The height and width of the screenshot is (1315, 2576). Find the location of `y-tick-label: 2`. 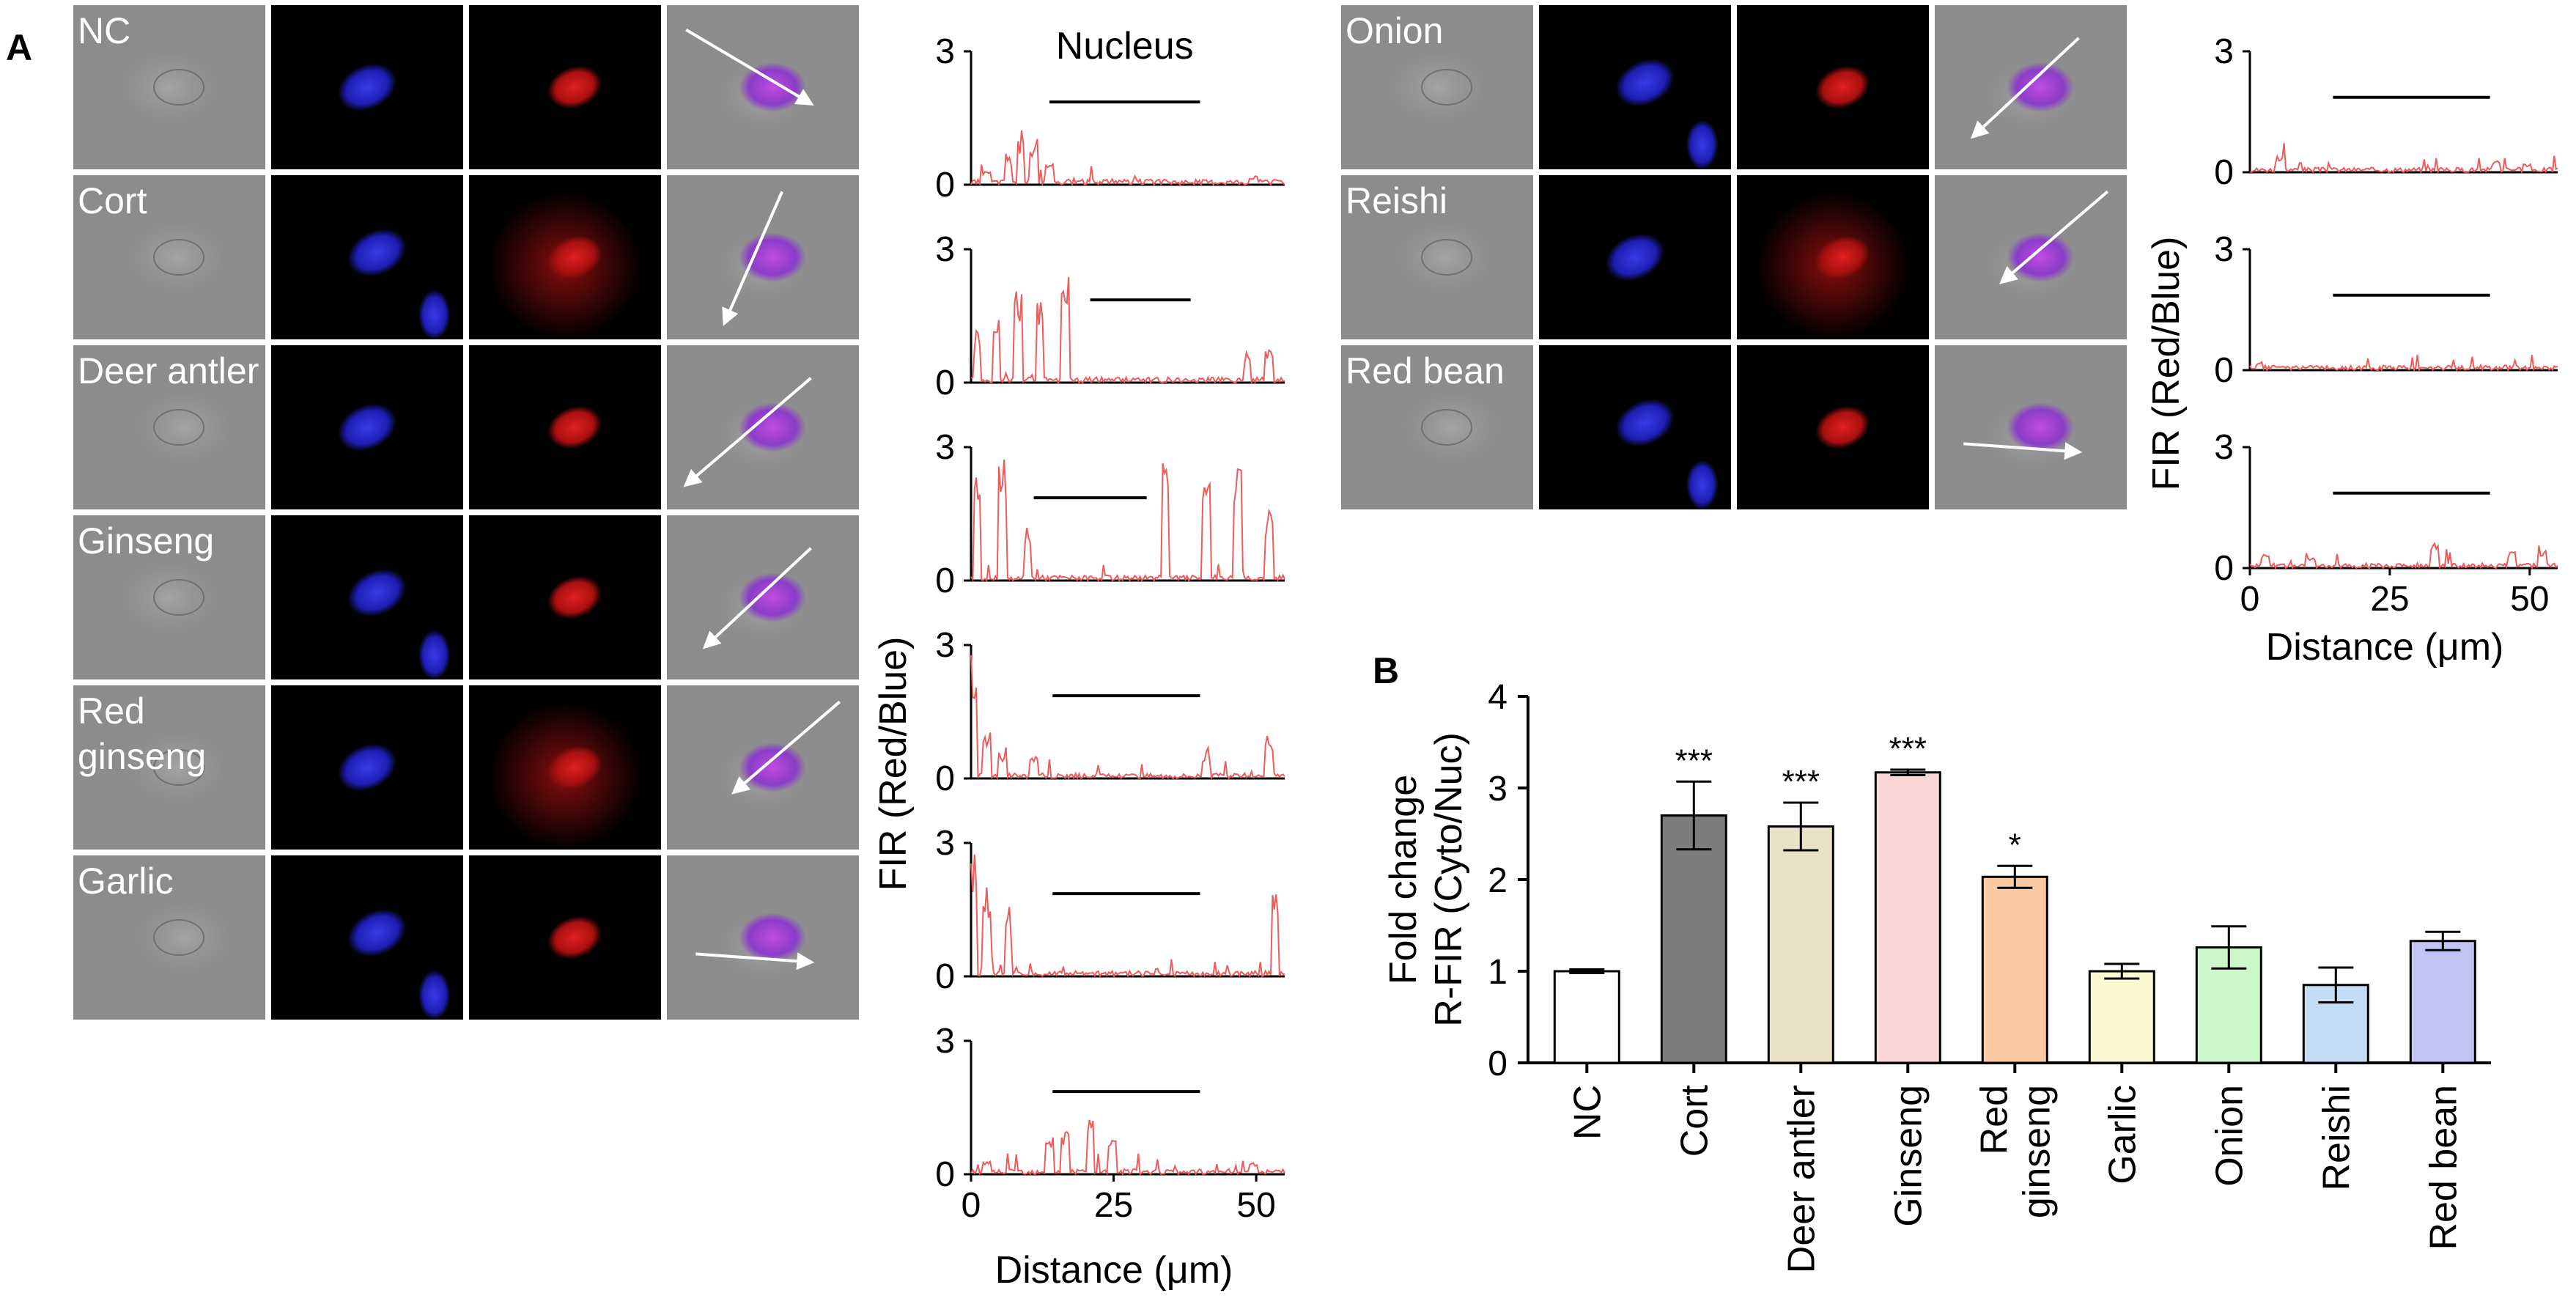

y-tick-label: 2 is located at coordinates (1497, 880).